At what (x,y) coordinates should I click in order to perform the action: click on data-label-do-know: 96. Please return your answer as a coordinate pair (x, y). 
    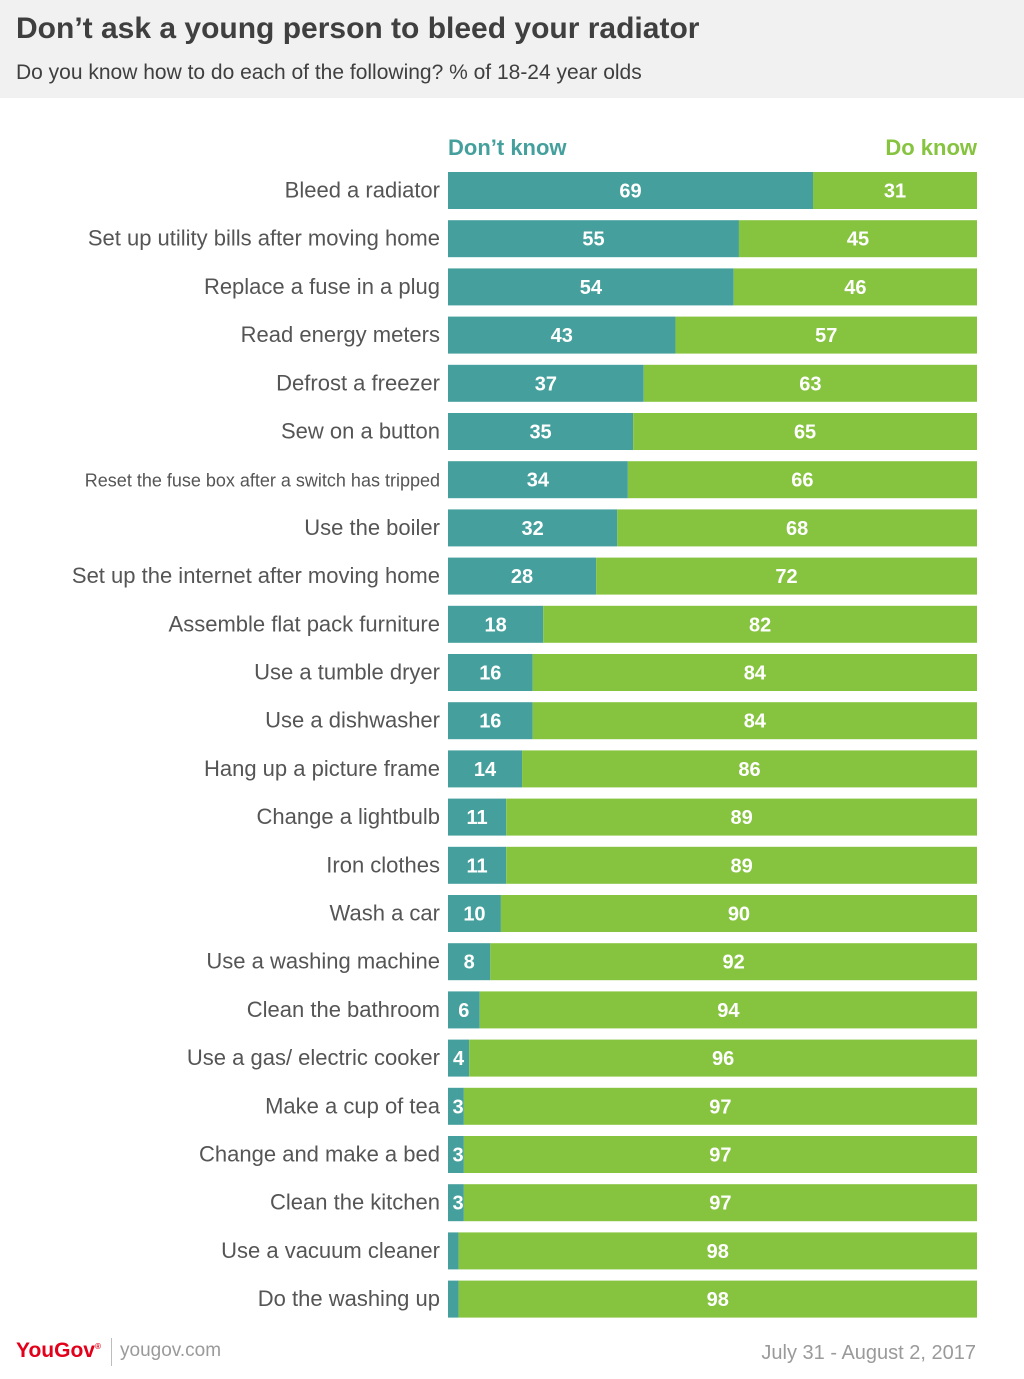
    Looking at the image, I should click on (723, 1059).